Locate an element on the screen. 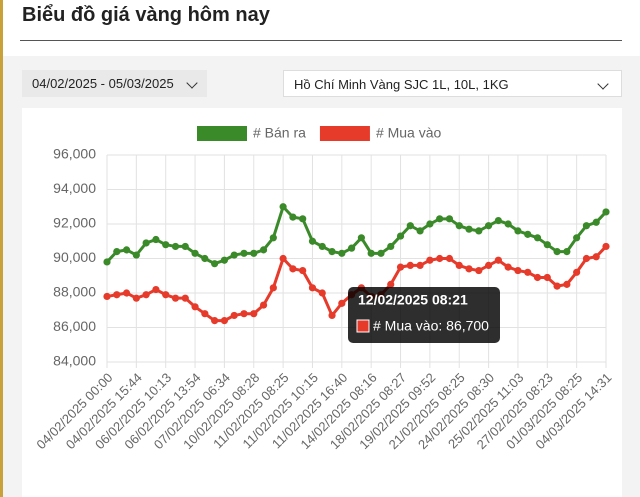 This screenshot has height=497, width=640. tooltip-box is located at coordinates (424, 315).